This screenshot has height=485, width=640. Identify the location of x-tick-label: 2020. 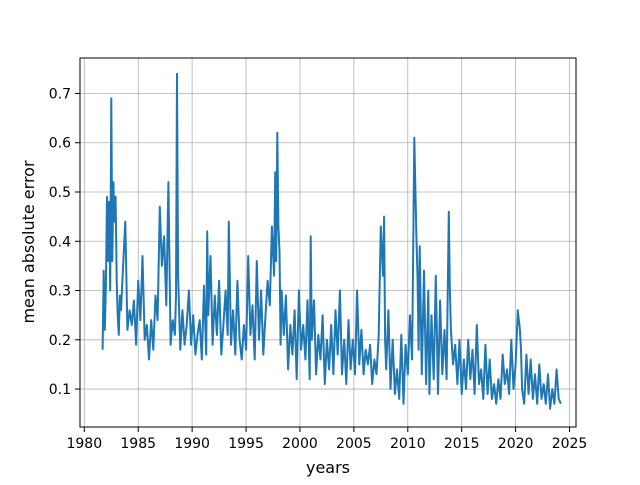
(516, 444).